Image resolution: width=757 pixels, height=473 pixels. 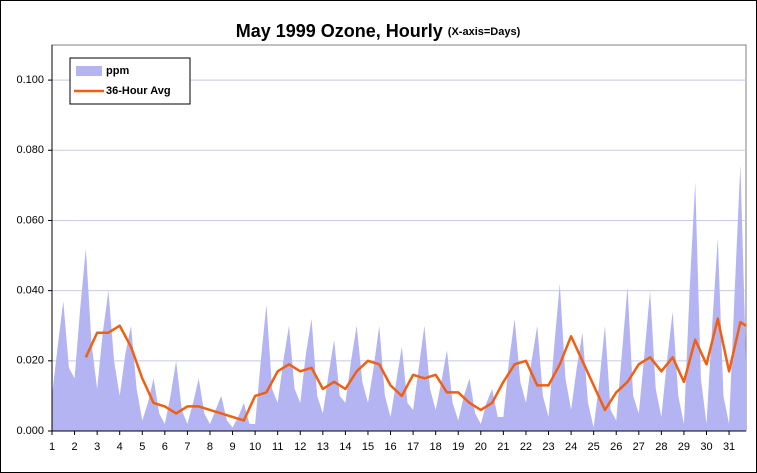 What do you see at coordinates (52, 447) in the screenshot?
I see `x-tick-label: 1` at bounding box center [52, 447].